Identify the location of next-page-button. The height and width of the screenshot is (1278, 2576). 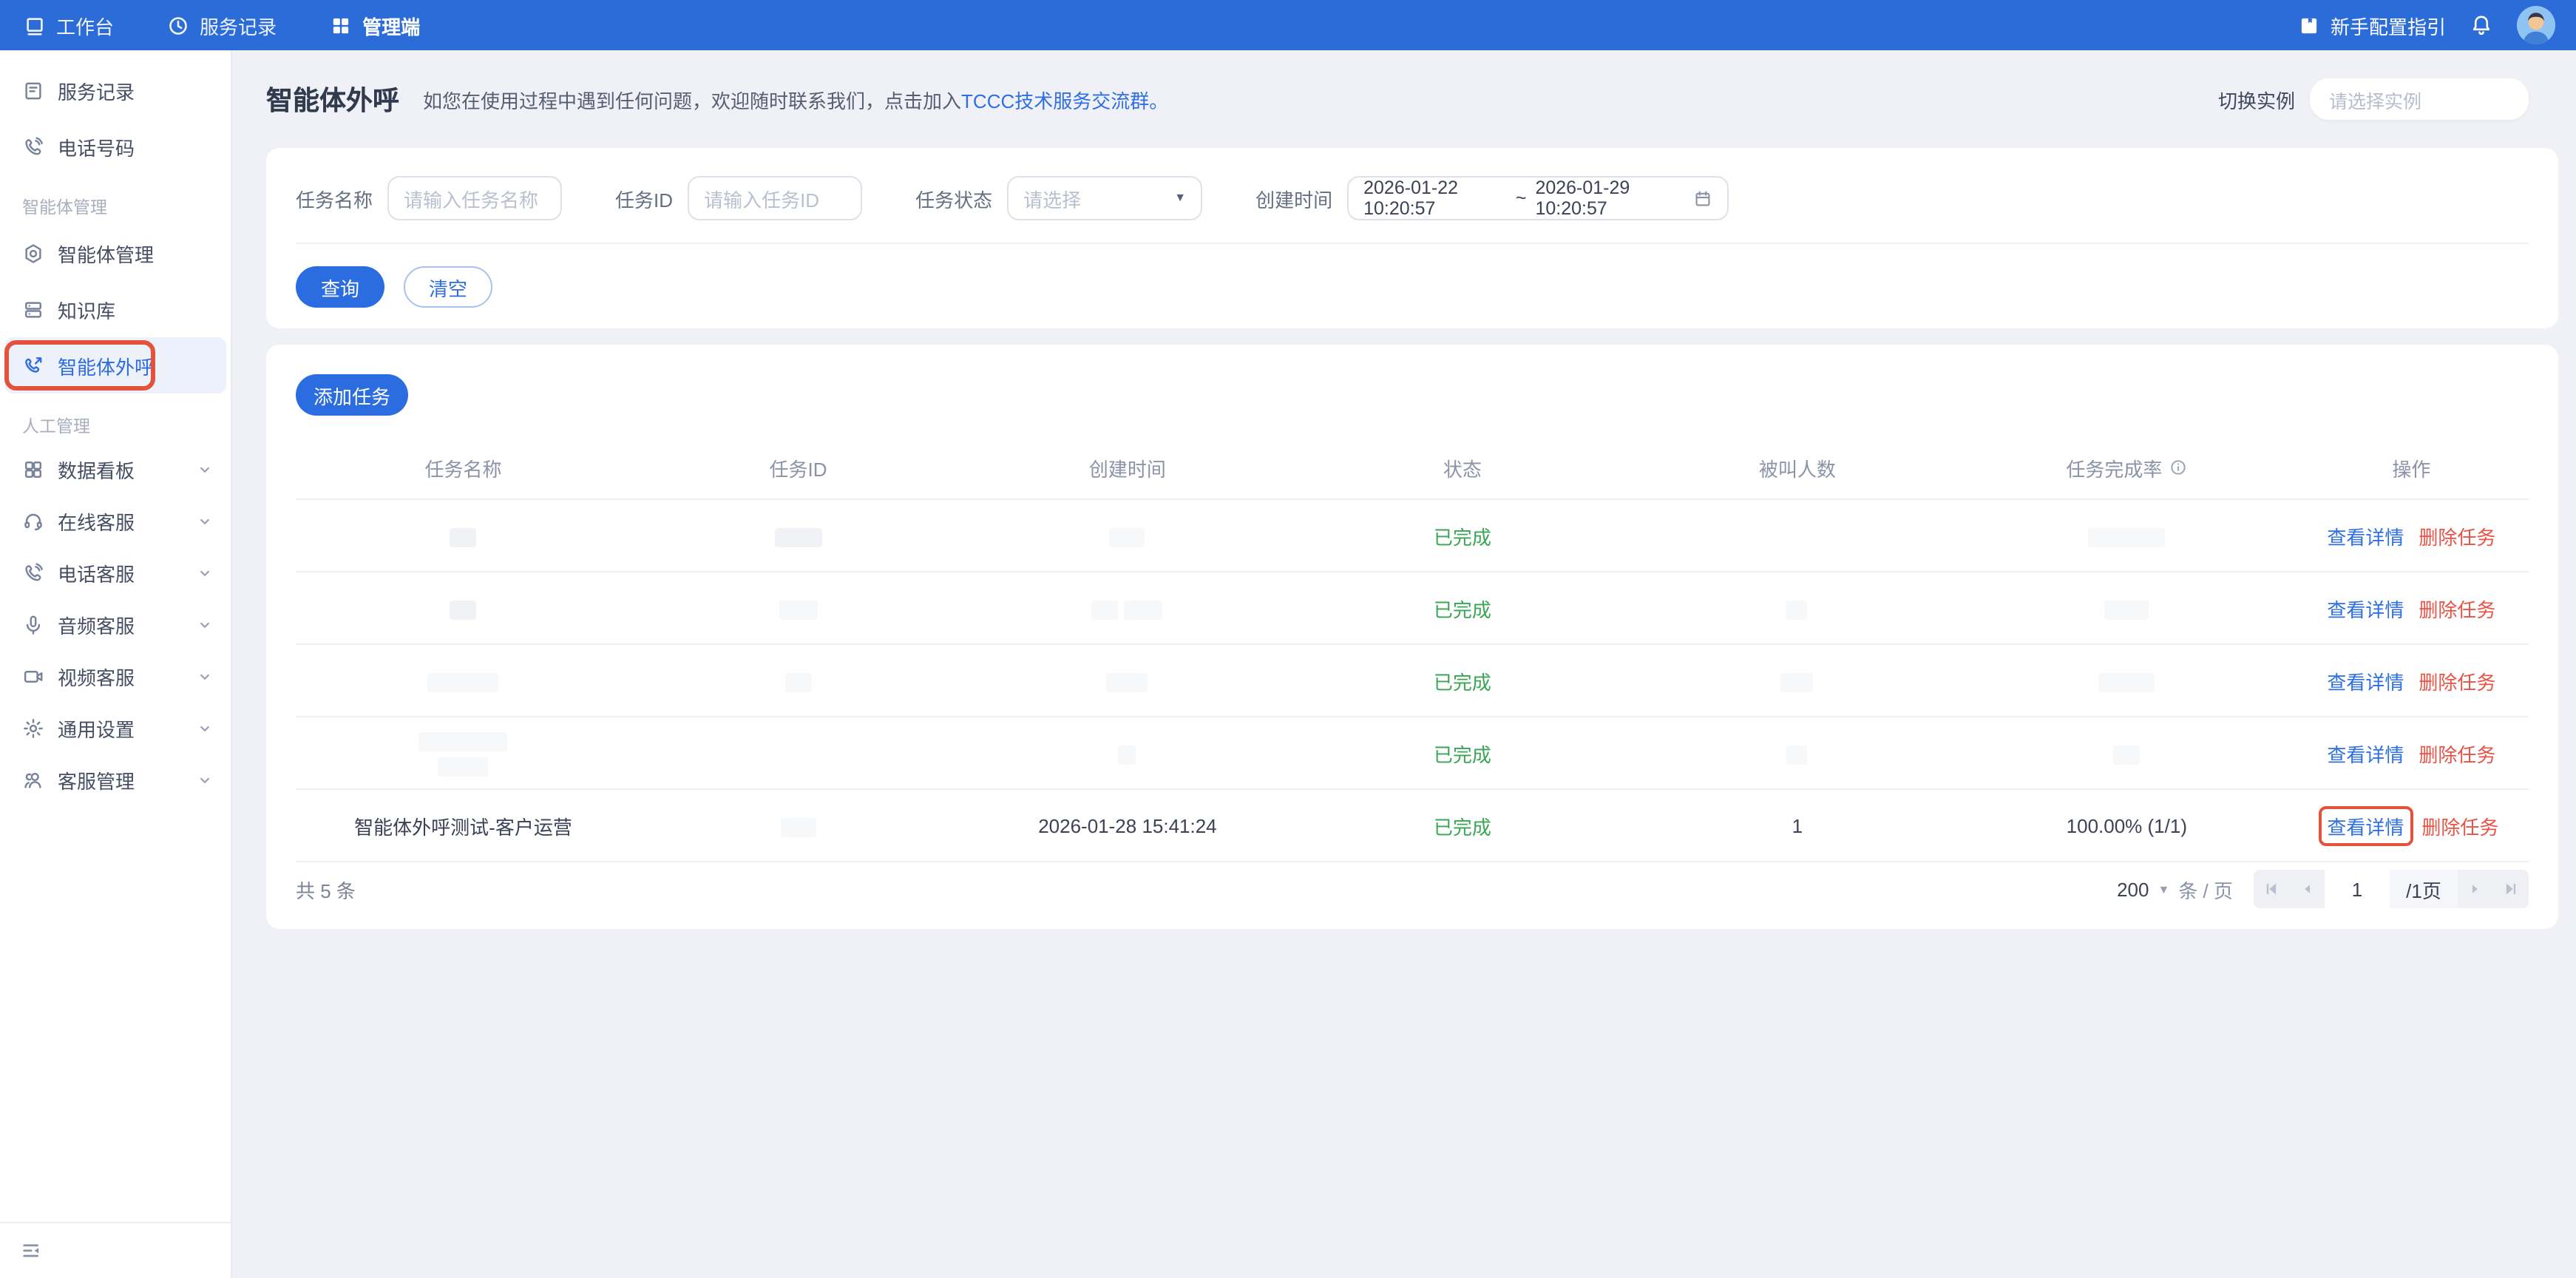
(2475, 889).